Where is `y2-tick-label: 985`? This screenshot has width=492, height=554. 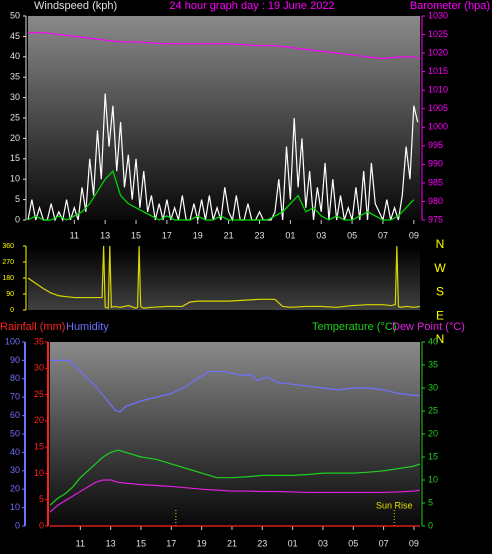
y2-tick-label: 985 is located at coordinates (435, 182).